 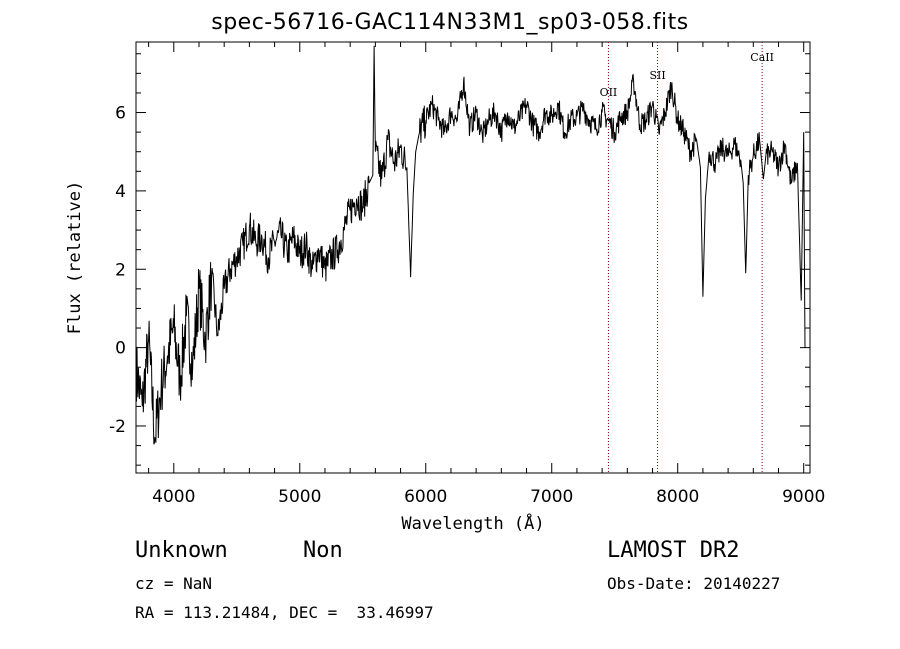 I want to click on object-class-label: Unknown, so click(x=181, y=550).